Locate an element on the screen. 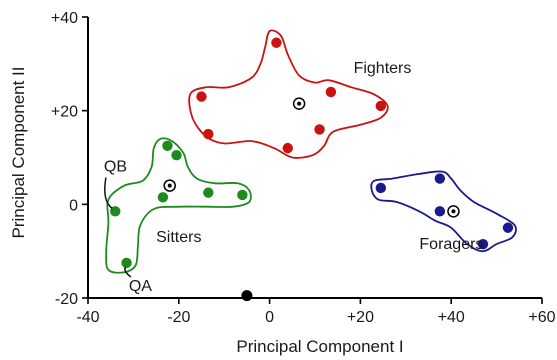 The width and height of the screenshot is (557, 360). fighters-cluster-outline is located at coordinates (288, 94).